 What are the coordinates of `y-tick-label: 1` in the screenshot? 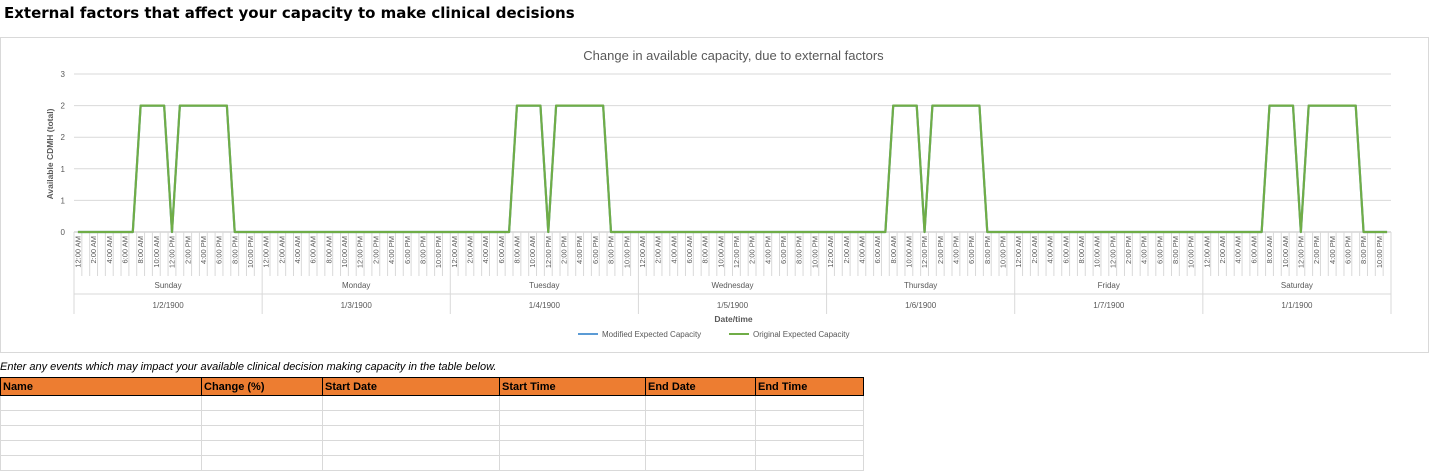 It's located at (63, 200).